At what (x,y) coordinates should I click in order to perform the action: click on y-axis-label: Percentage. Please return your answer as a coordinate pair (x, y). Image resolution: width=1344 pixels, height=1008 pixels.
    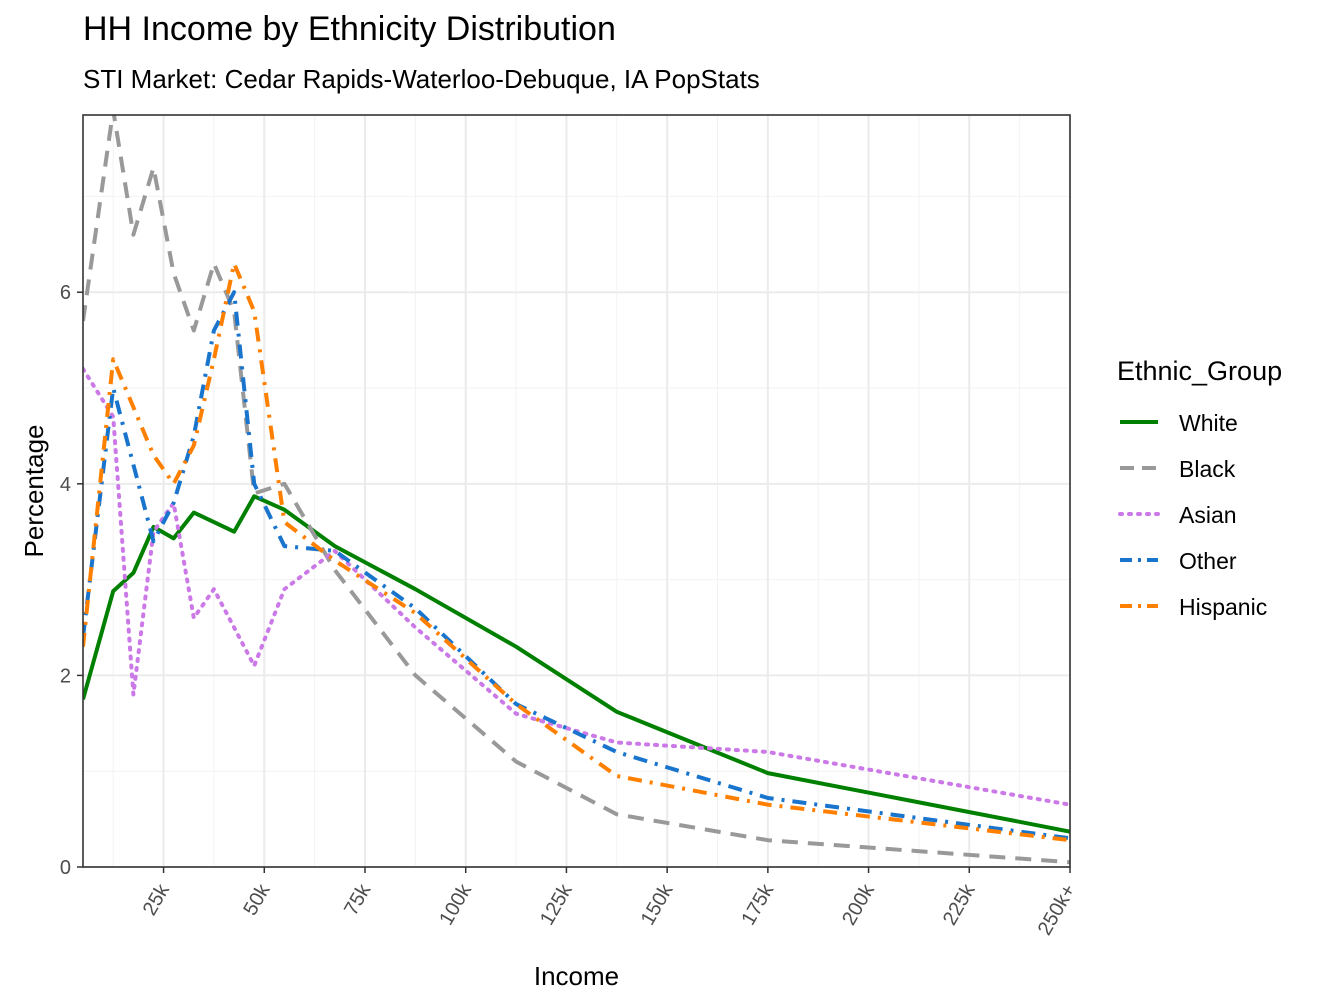
    Looking at the image, I should click on (34, 491).